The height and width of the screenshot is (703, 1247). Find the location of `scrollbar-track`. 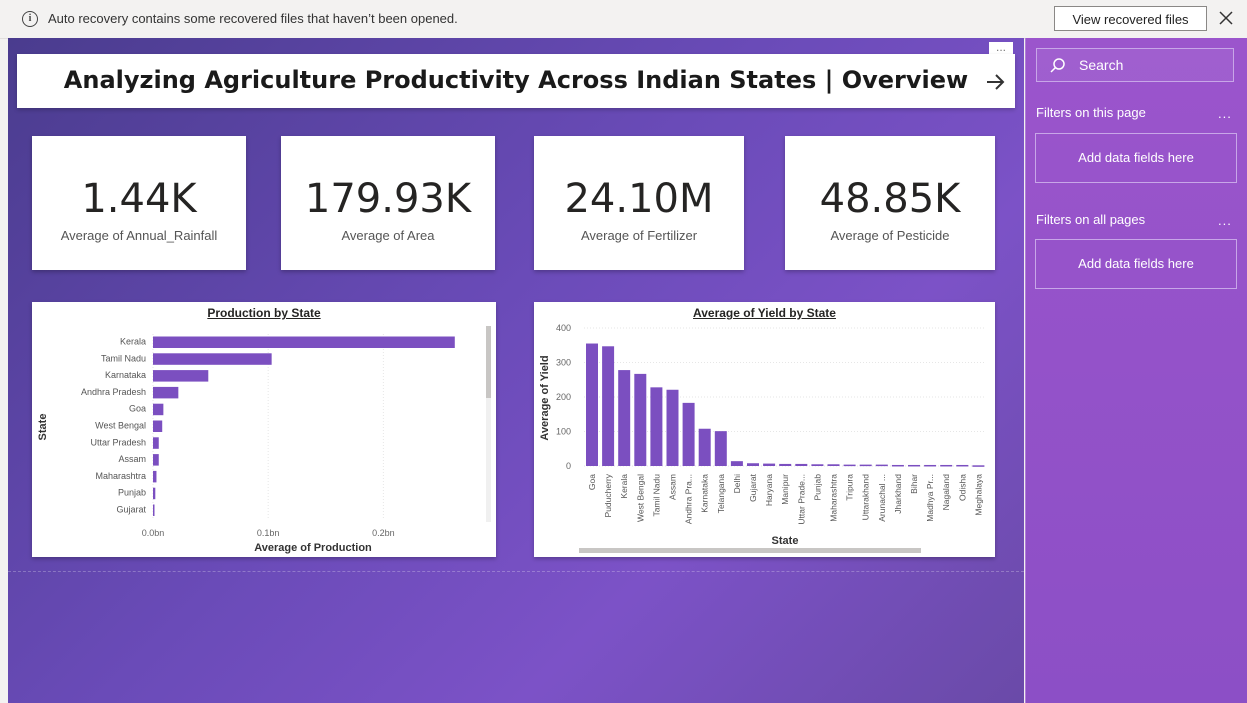

scrollbar-track is located at coordinates (488, 424).